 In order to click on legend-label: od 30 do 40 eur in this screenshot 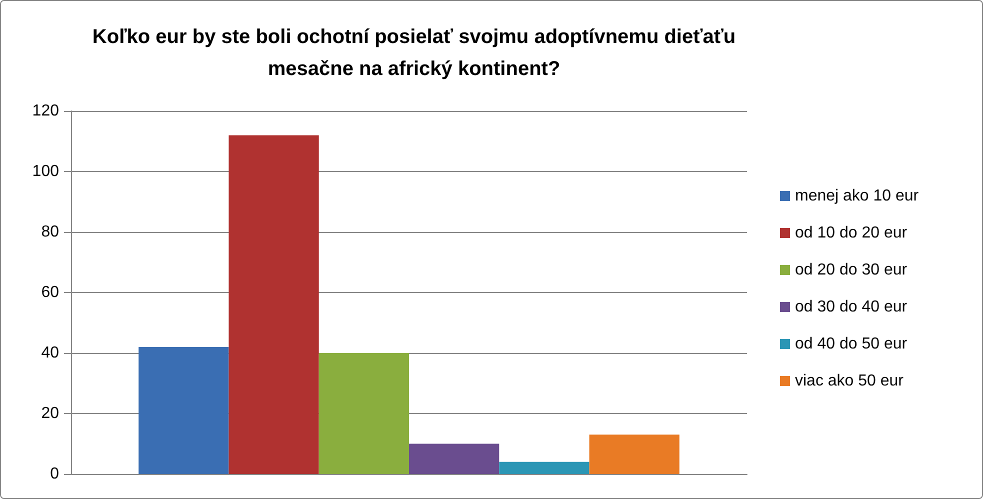, I will do `click(851, 307)`.